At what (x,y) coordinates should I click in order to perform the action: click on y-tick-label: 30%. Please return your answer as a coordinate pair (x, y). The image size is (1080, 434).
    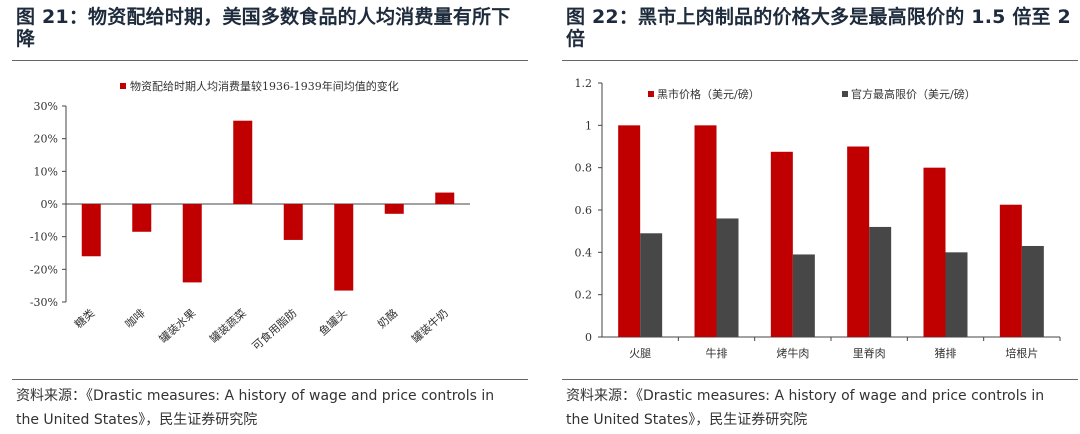
    Looking at the image, I should click on (46, 106).